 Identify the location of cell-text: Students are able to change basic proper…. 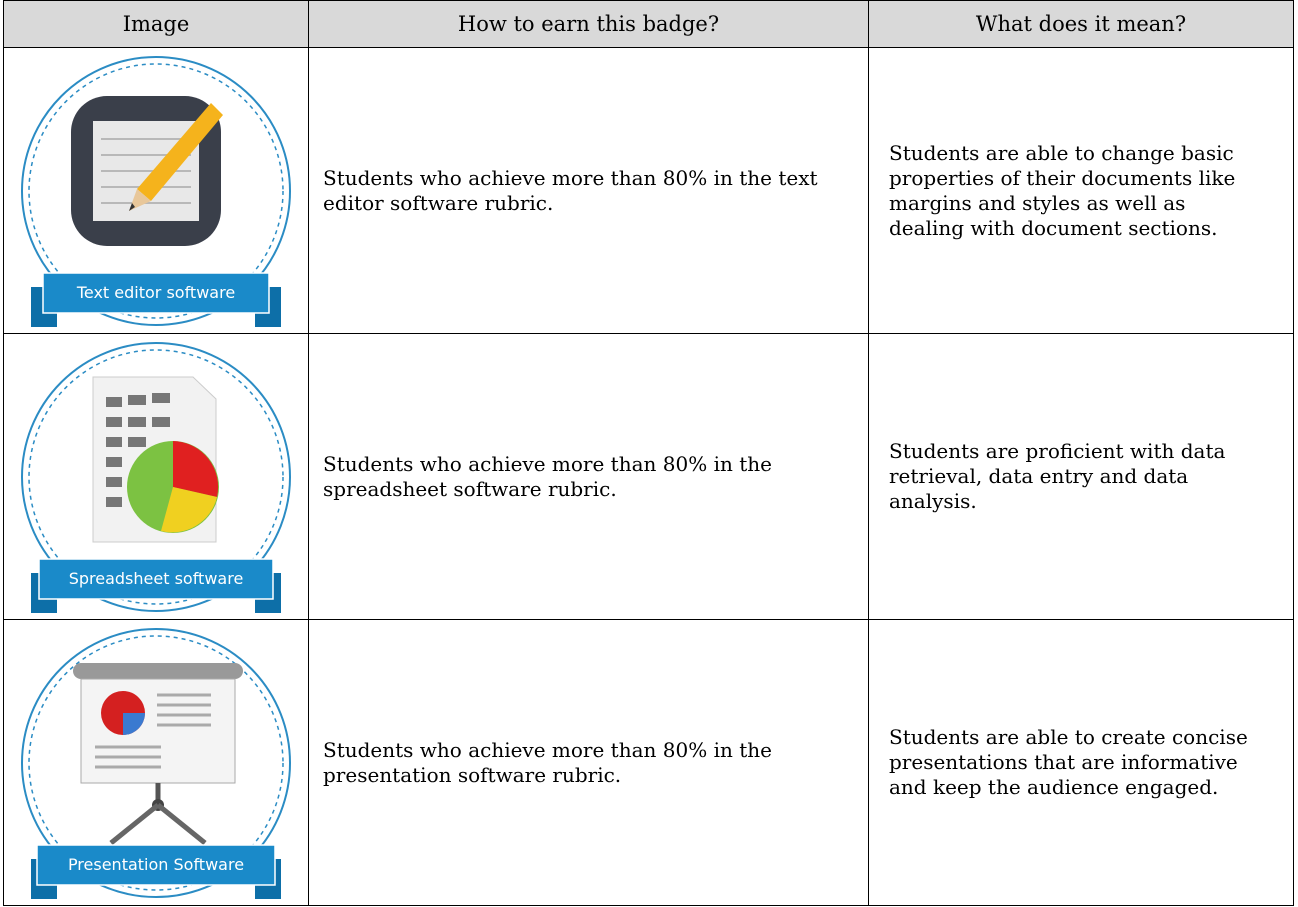
(1062, 190).